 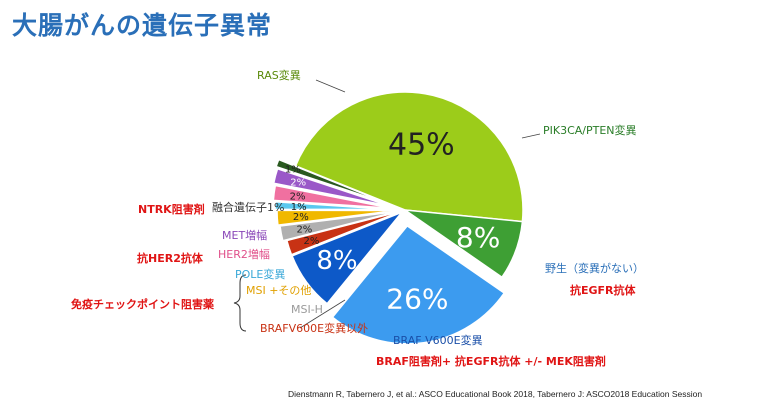 What do you see at coordinates (244, 254) in the screenshot?
I see `name-label-her2: HER2増幅` at bounding box center [244, 254].